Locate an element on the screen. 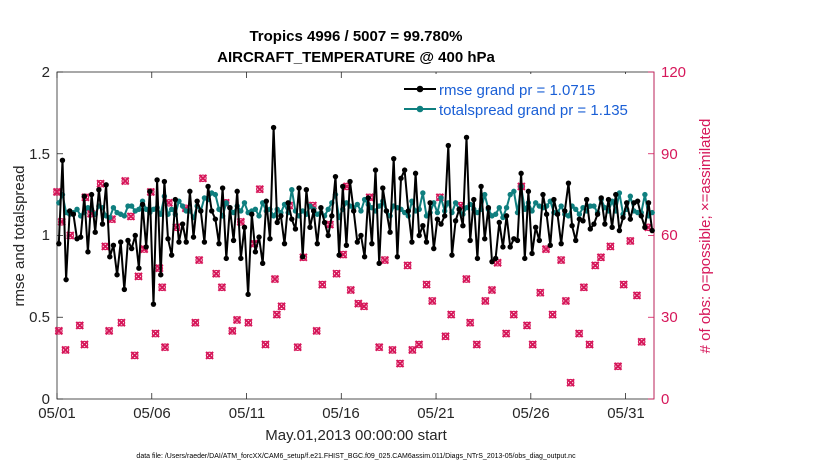 This screenshot has height=470, width=830. y-right-tick-label: 120 is located at coordinates (673, 72).